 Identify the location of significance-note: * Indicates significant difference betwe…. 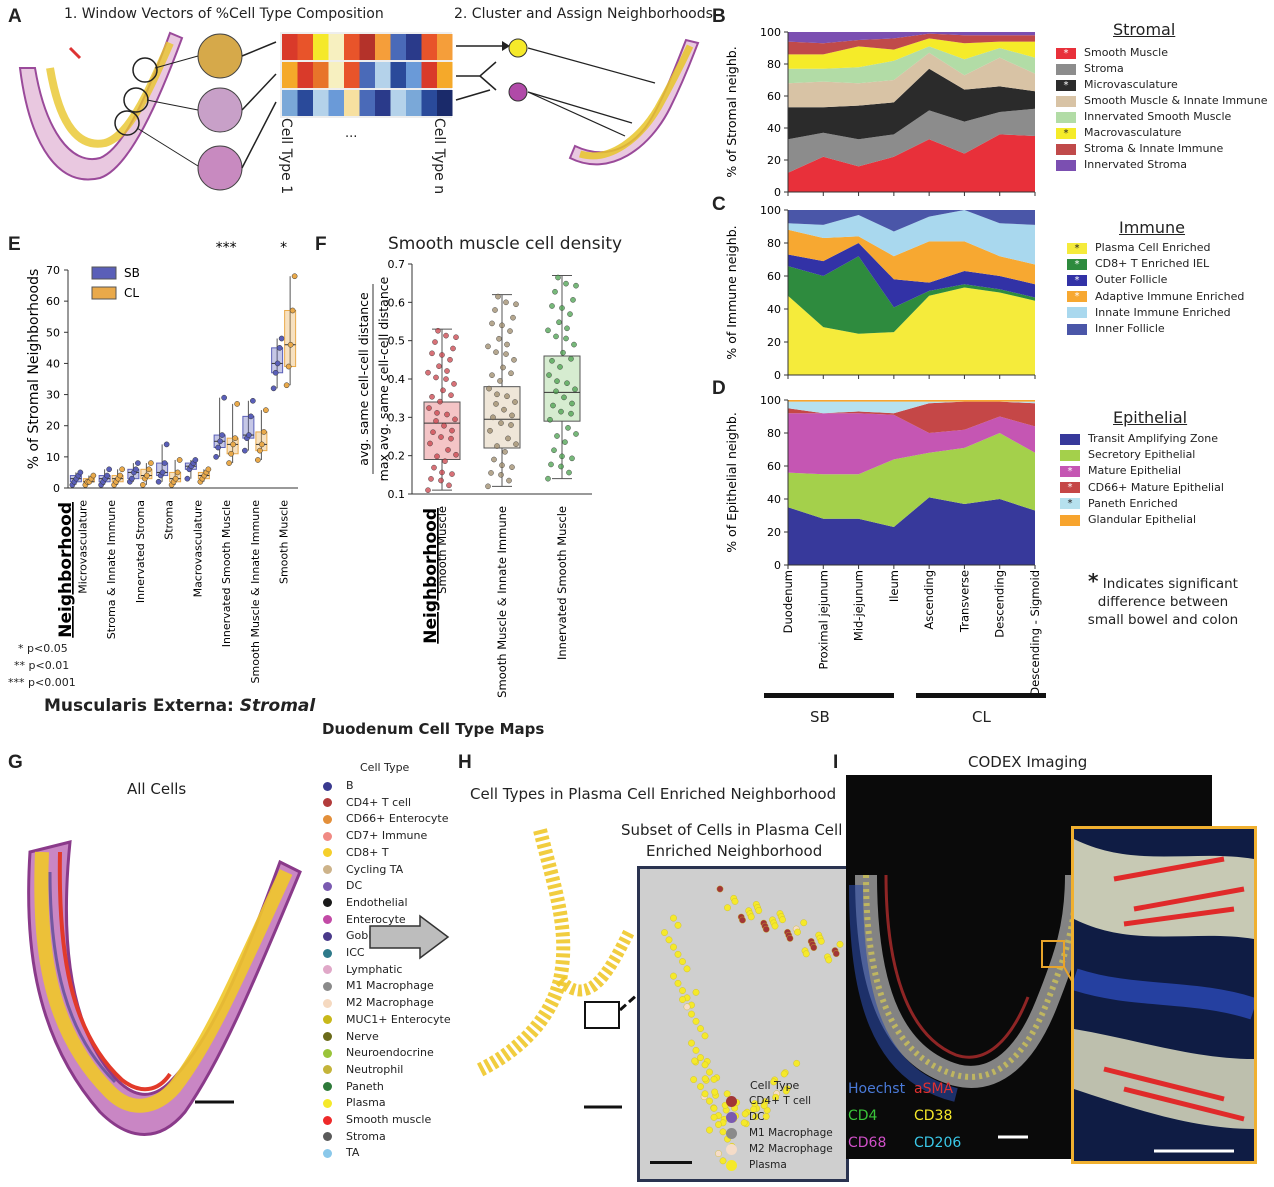
(1163, 599).